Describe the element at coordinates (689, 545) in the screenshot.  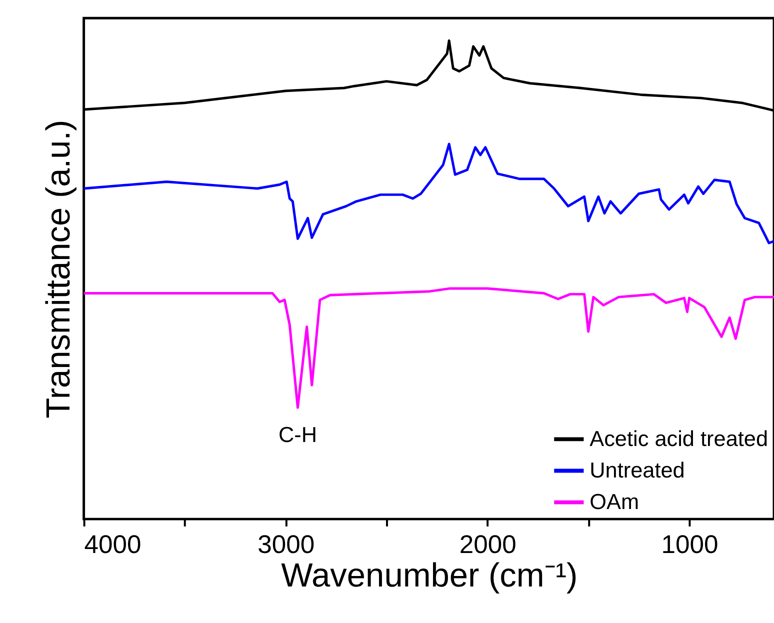
I see `x-tick-label: 1000` at that location.